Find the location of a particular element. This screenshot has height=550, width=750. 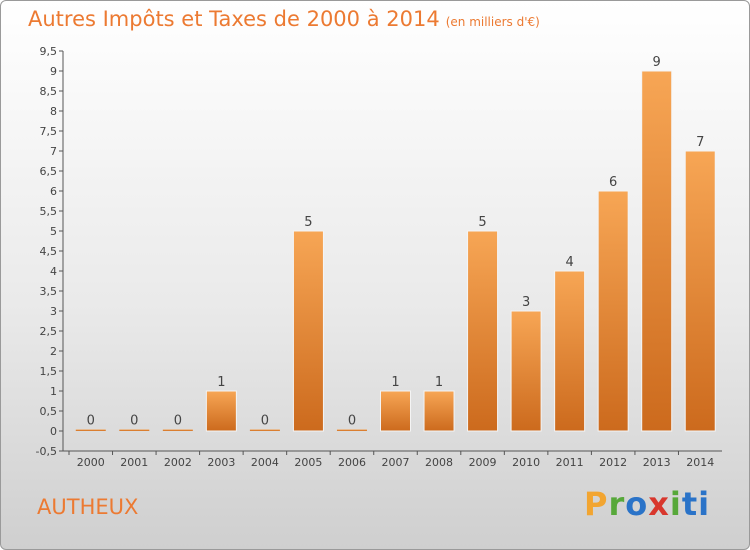

x-tick-label: 2000 is located at coordinates (91, 462).